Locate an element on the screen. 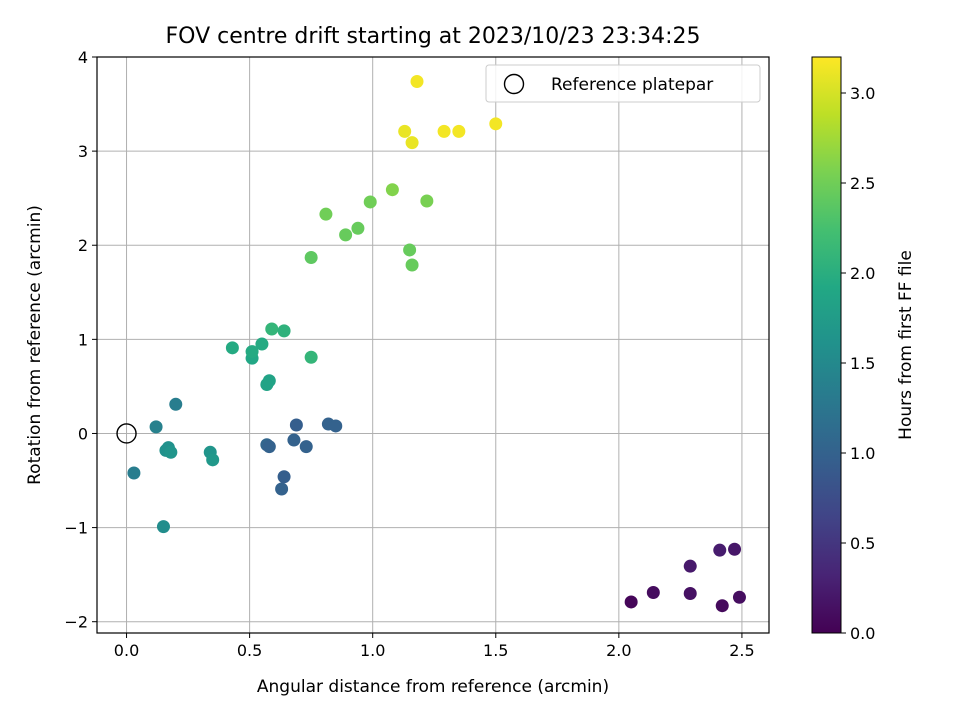 The width and height of the screenshot is (960, 720). x-tick-label: 0.5 is located at coordinates (249, 650).